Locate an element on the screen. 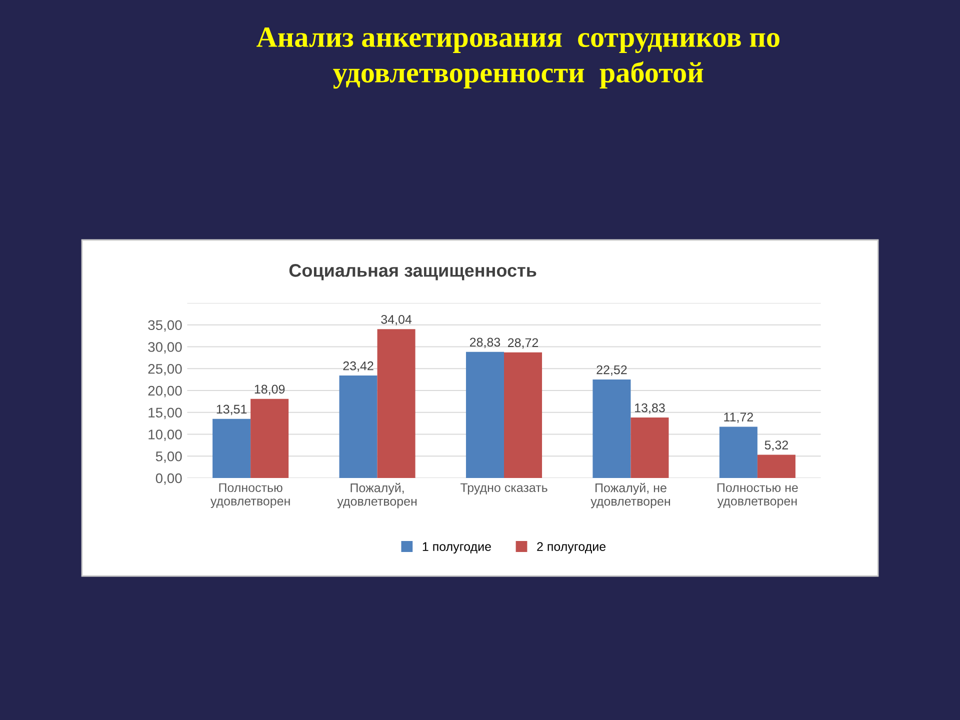  y-tick-label: 15,00 is located at coordinates (165, 414).